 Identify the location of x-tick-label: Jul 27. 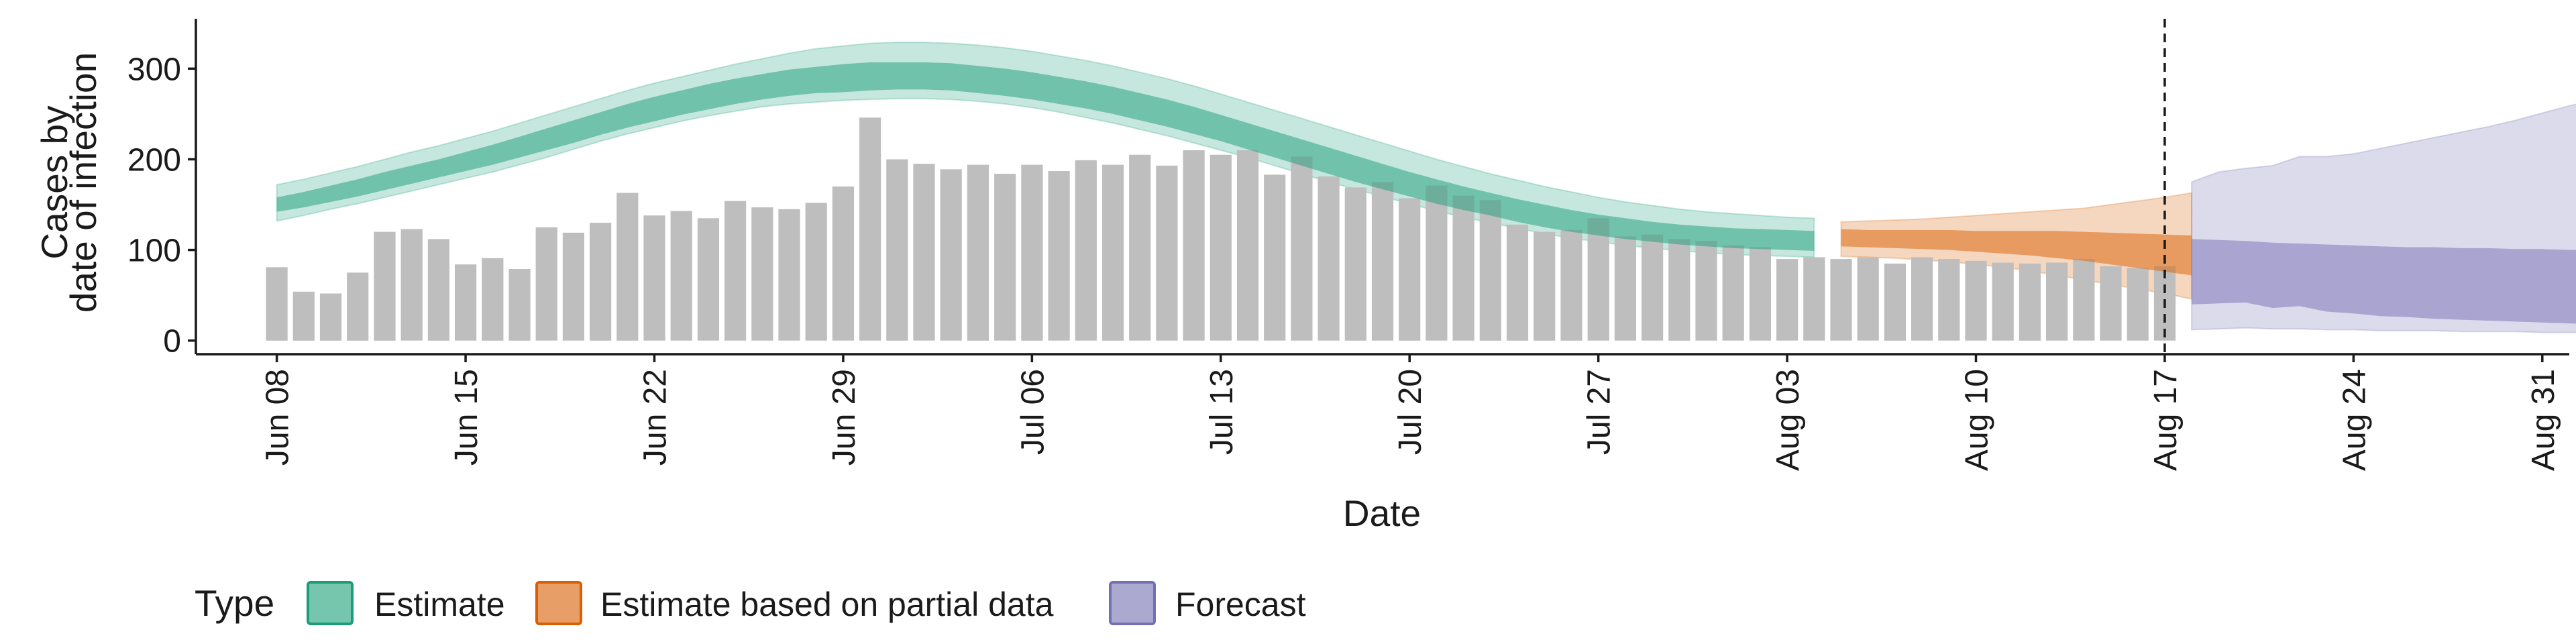
(1599, 412).